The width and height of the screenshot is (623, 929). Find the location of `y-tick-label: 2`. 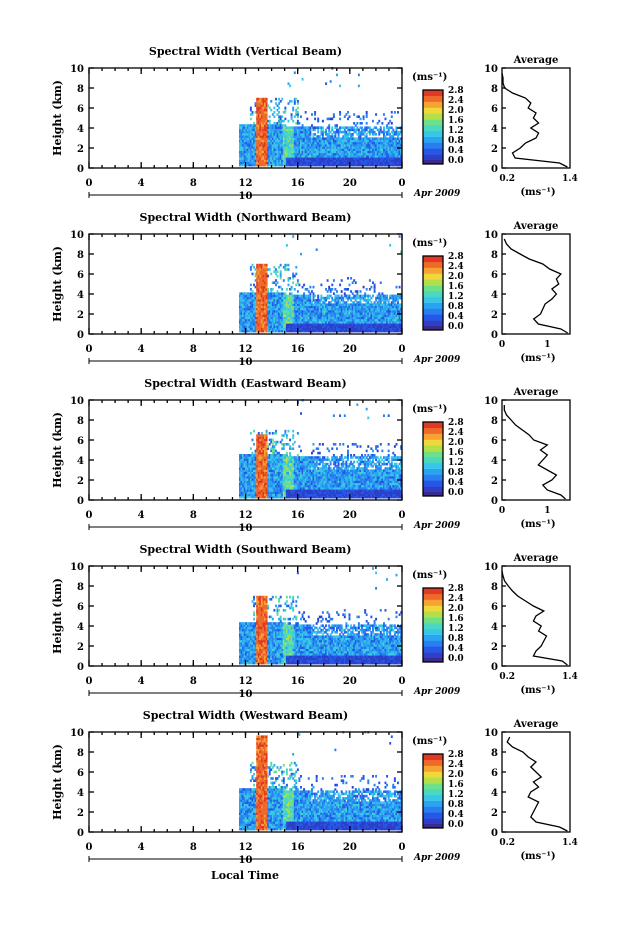

y-tick-label: 2 is located at coordinates (80, 315).